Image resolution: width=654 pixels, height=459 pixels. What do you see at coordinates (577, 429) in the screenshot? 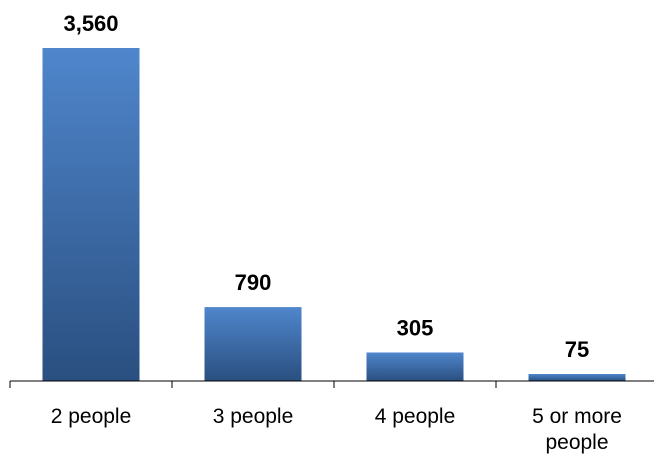
I see `category-label-4: 5 or more people` at bounding box center [577, 429].